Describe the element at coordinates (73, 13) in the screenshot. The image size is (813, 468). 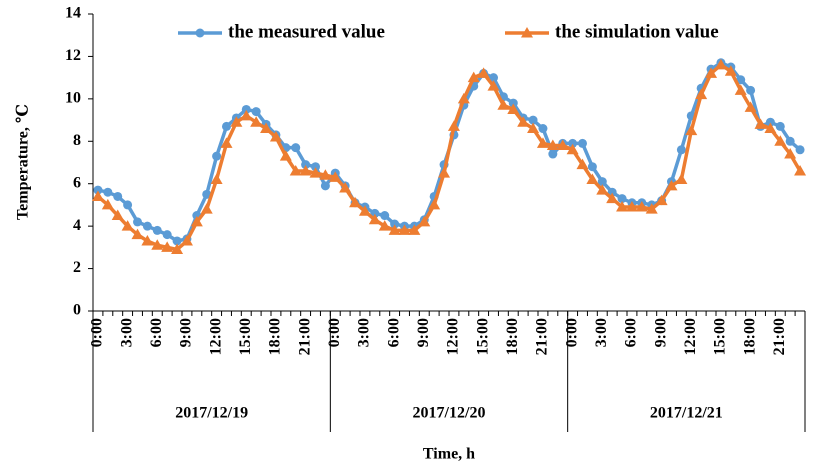
I see `y-tick-label: 14` at that location.